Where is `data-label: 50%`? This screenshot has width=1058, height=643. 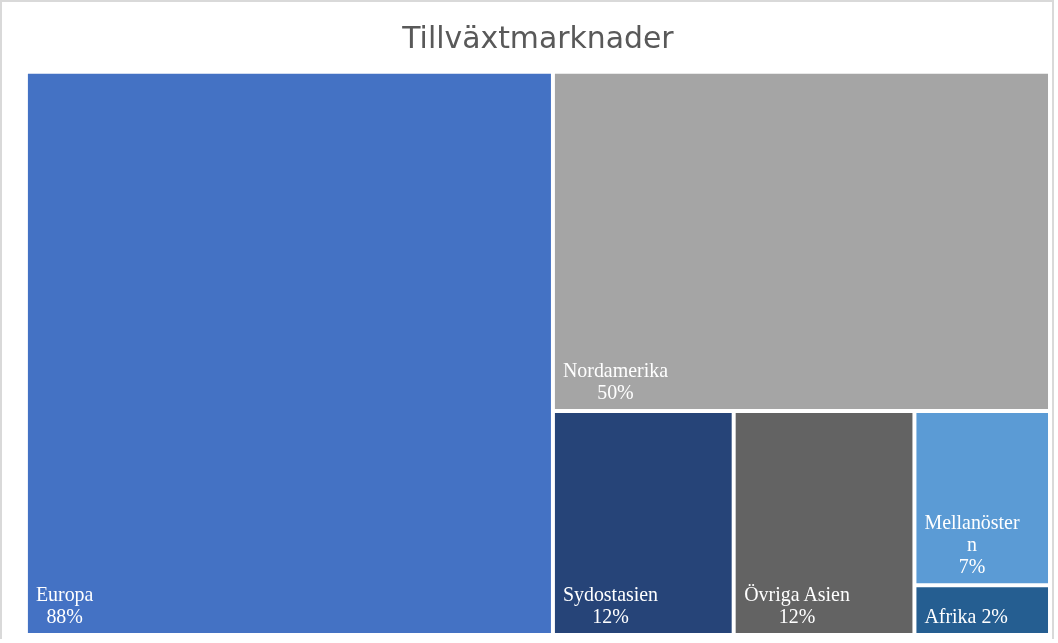 data-label: 50% is located at coordinates (615, 392).